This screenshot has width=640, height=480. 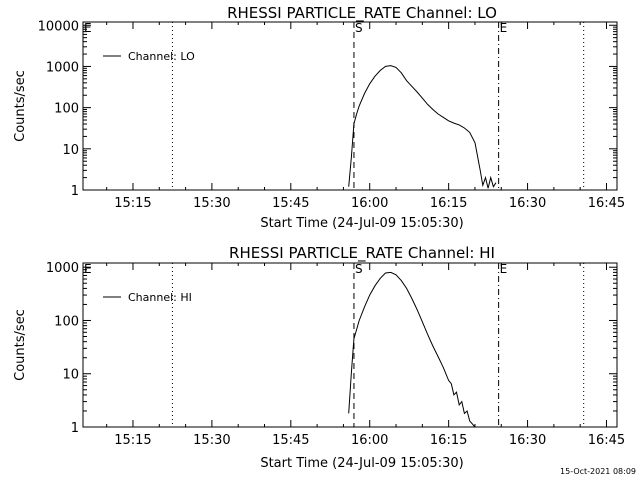 What do you see at coordinates (361, 223) in the screenshot?
I see `panel-1-x-axis-label: Start Time (24-Jul-09 15:05:30)` at bounding box center [361, 223].